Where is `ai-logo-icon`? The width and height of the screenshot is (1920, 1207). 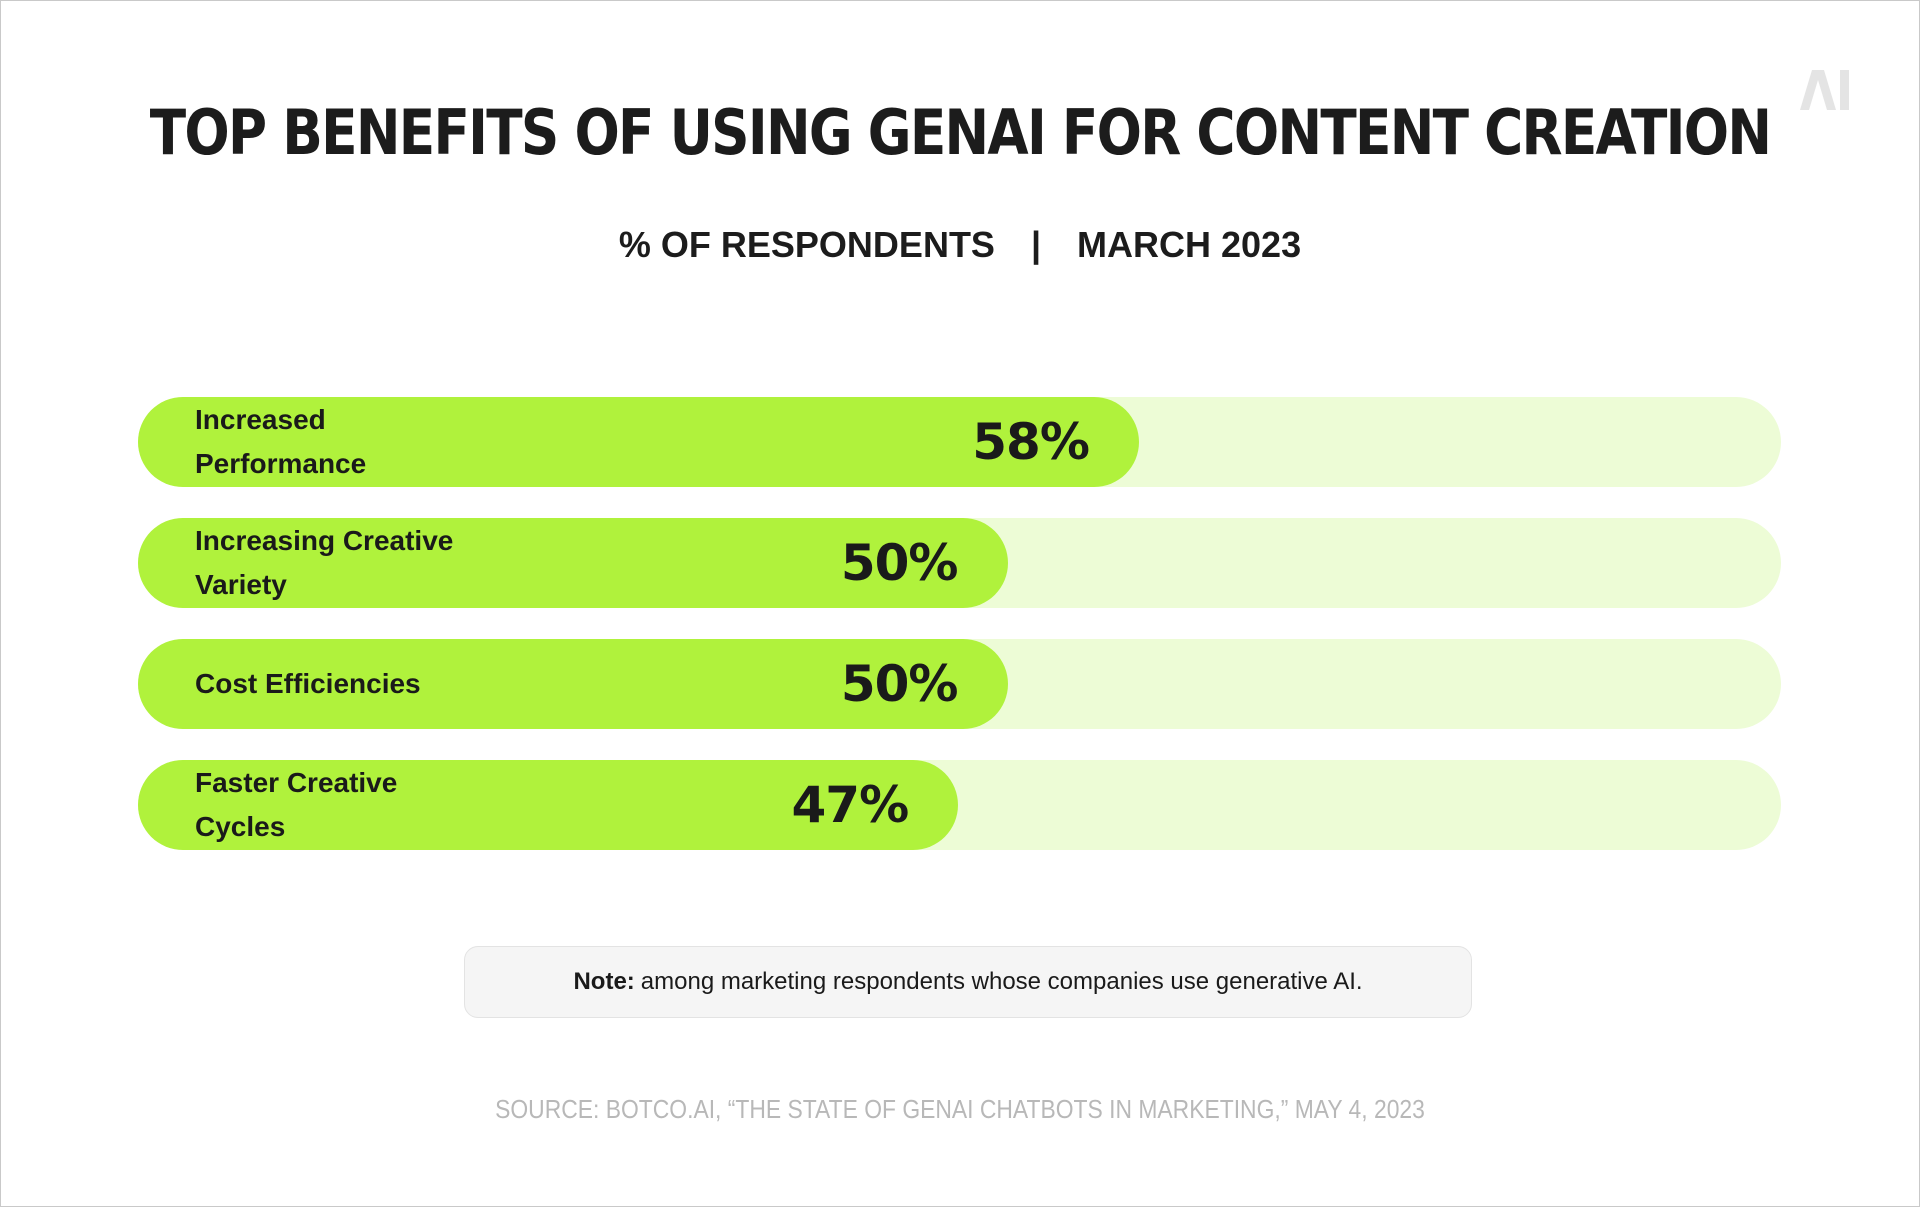 ai-logo-icon is located at coordinates (1824, 90).